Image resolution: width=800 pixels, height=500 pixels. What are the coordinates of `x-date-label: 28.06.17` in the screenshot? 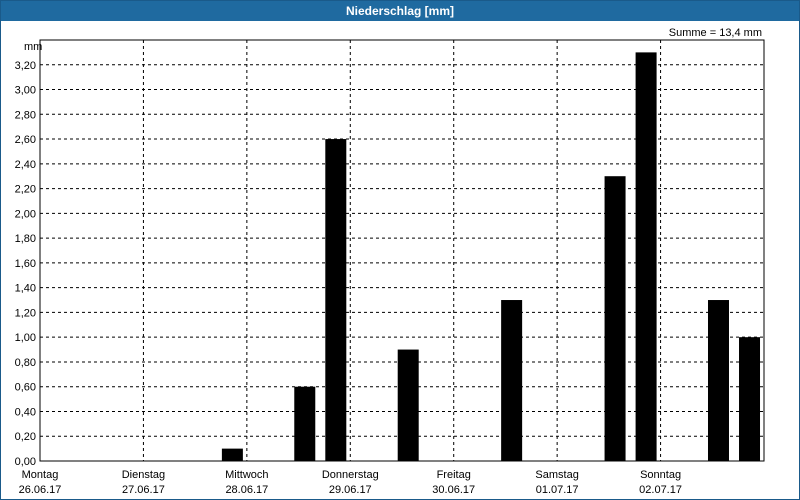 It's located at (246, 490).